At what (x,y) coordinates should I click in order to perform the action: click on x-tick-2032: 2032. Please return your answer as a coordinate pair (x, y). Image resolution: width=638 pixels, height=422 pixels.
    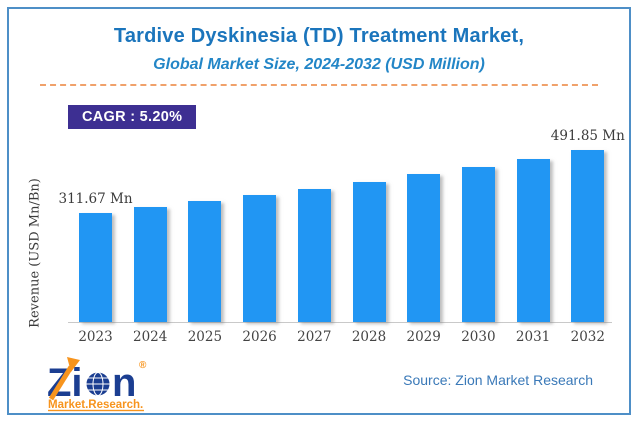
    Looking at the image, I should click on (587, 337).